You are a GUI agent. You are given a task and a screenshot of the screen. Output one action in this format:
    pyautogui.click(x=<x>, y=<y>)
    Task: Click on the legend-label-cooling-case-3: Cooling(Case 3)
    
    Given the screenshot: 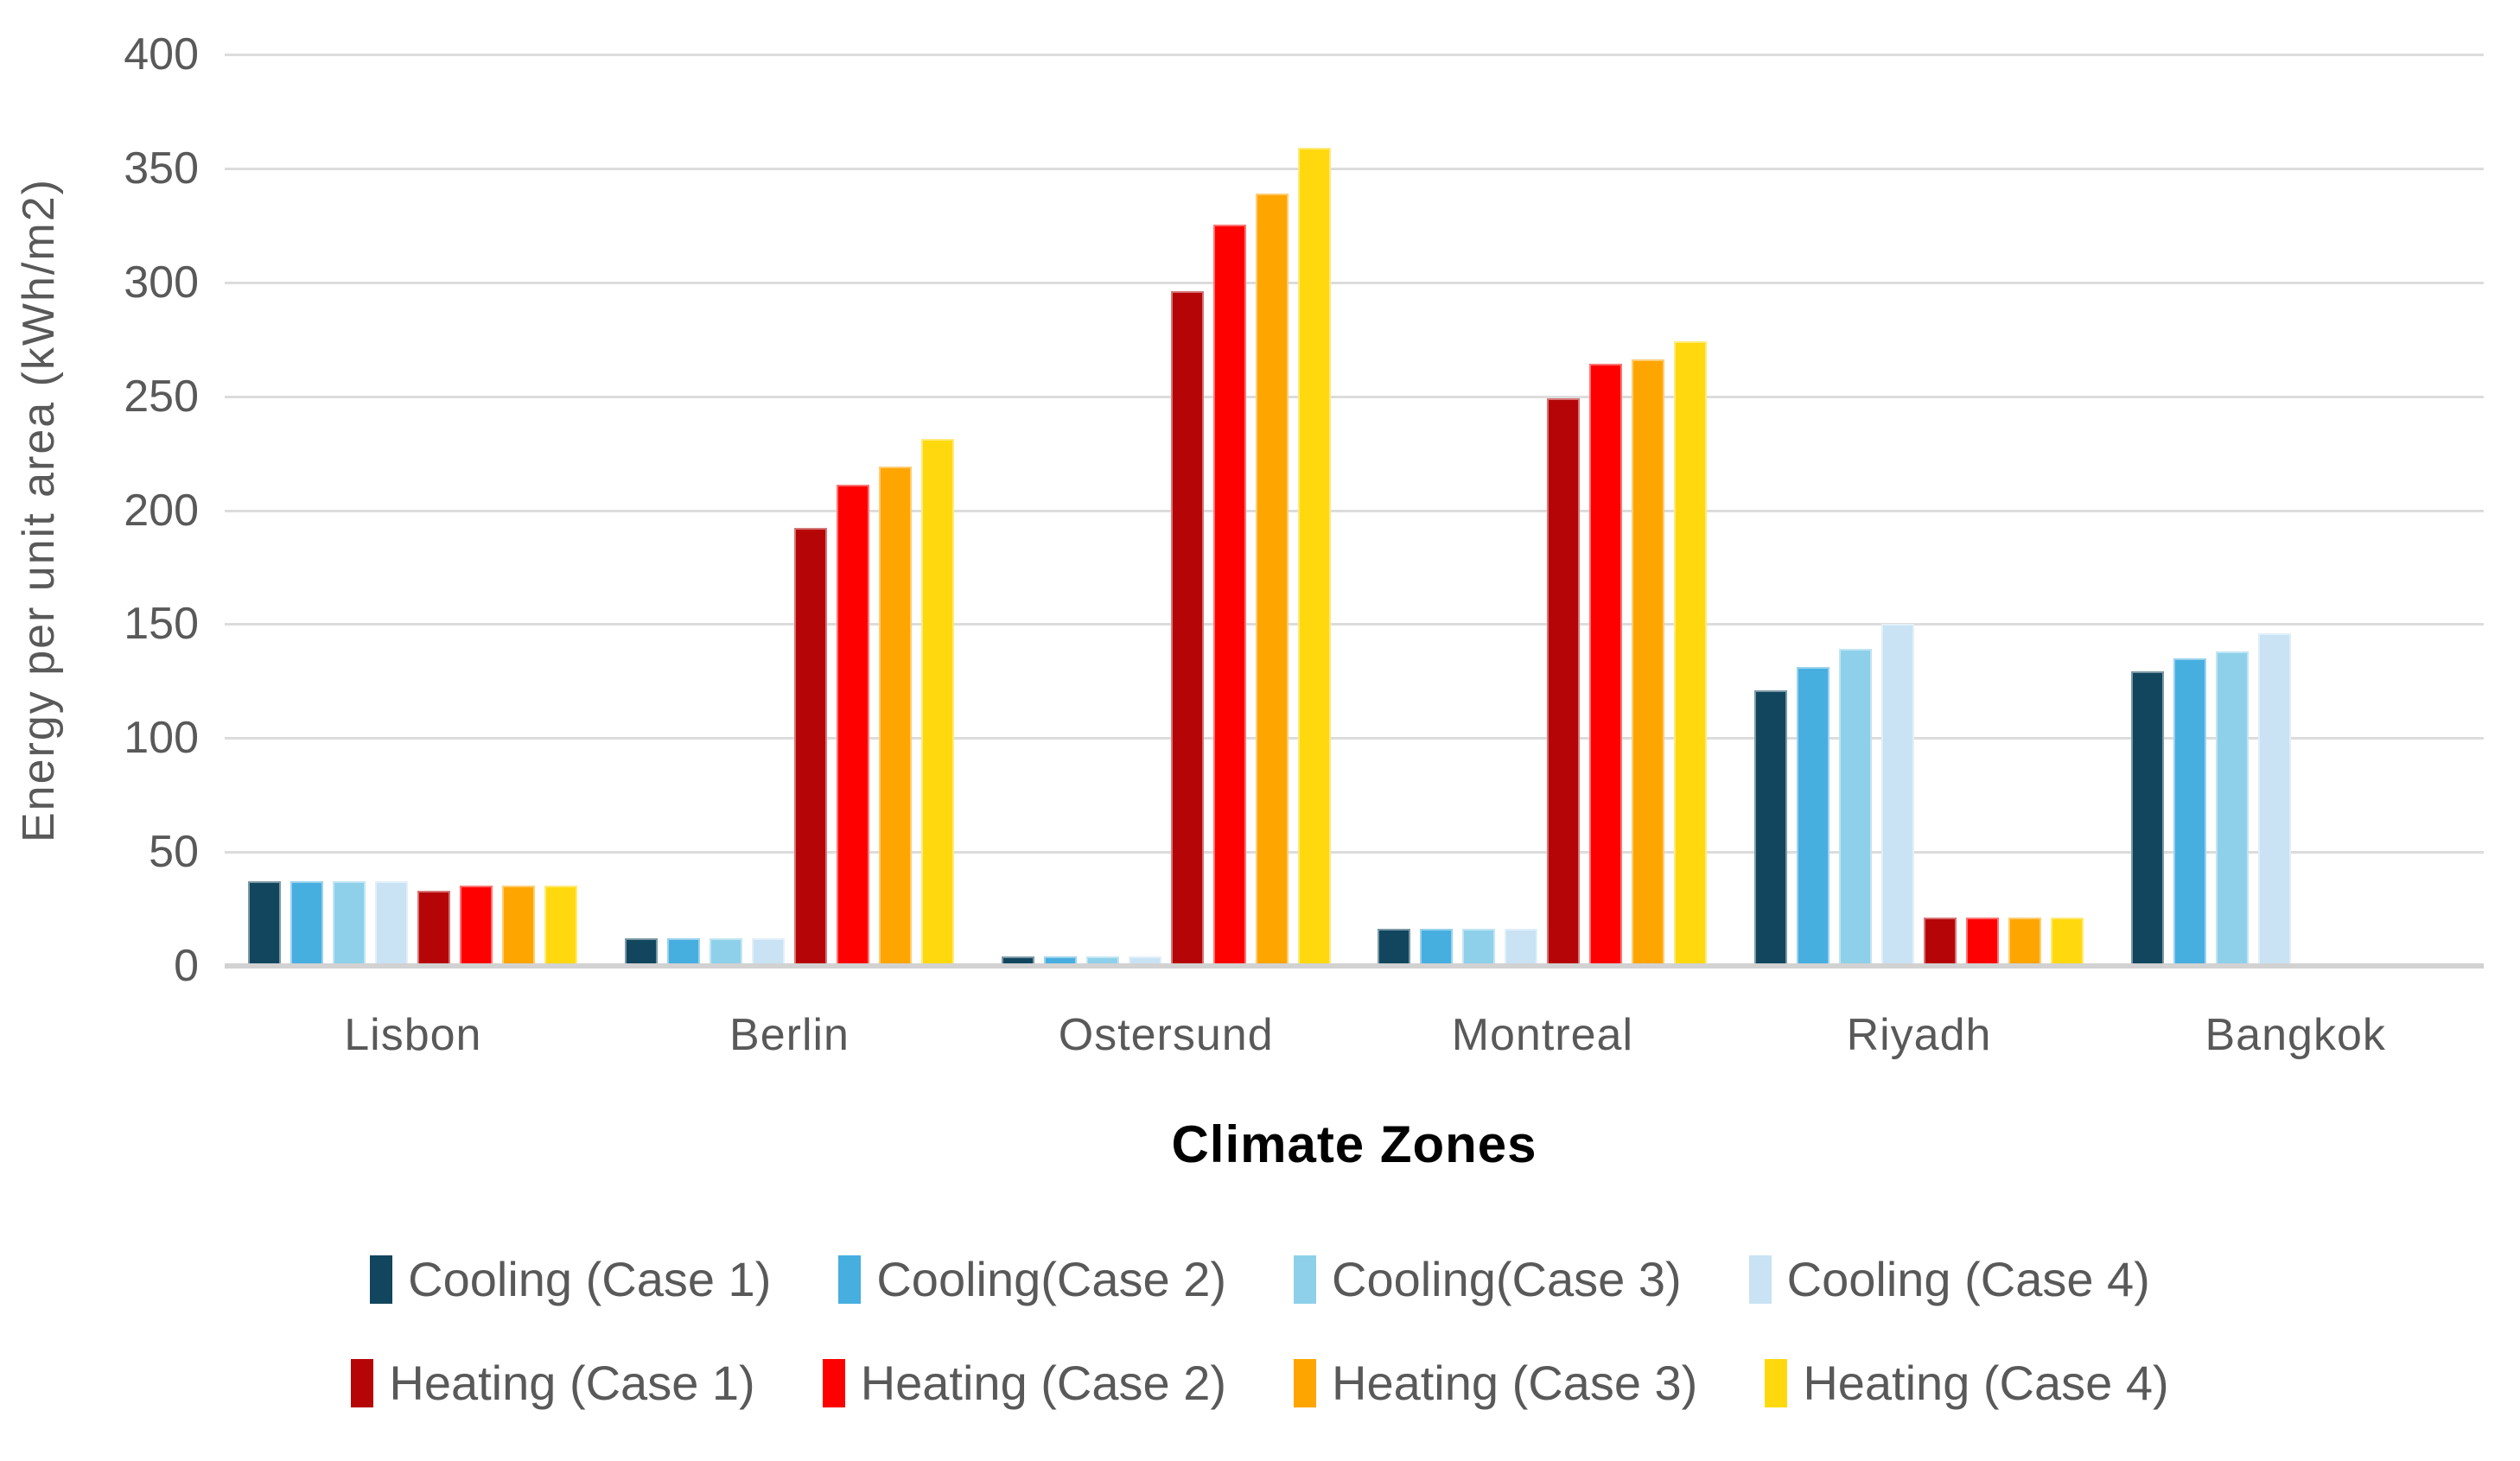 What is the action you would take?
    pyautogui.click(x=1507, y=1279)
    